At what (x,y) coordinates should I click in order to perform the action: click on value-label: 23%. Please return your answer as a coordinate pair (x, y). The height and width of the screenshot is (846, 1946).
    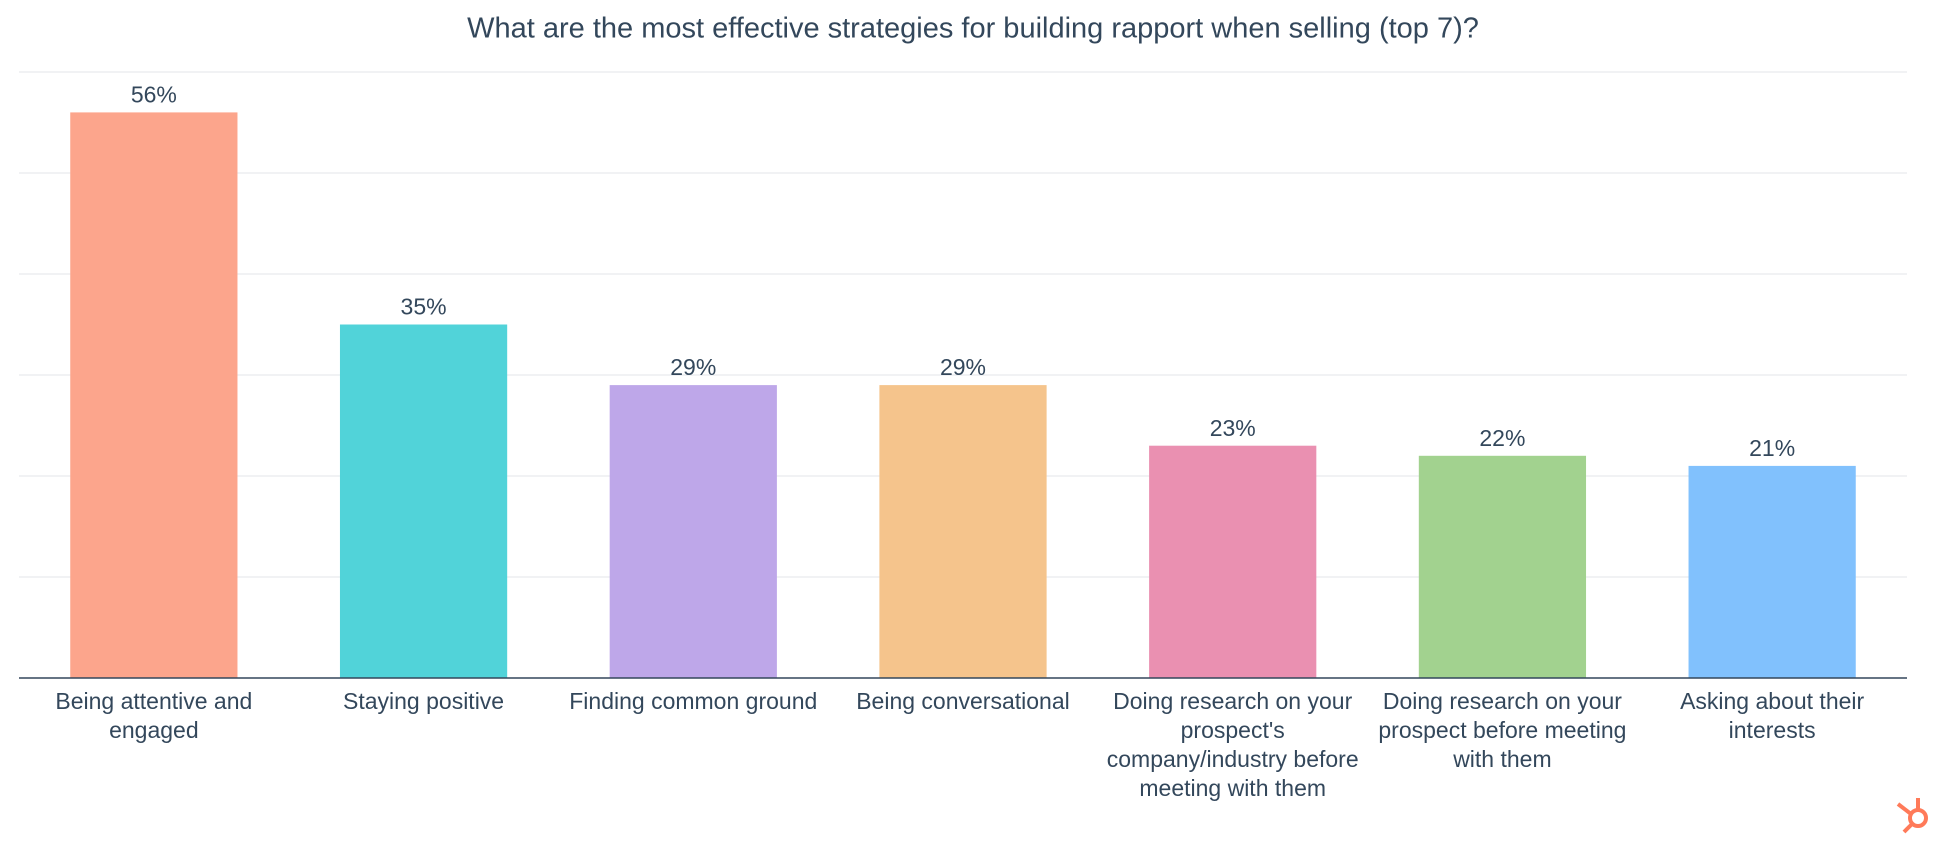
    Looking at the image, I should click on (1233, 428).